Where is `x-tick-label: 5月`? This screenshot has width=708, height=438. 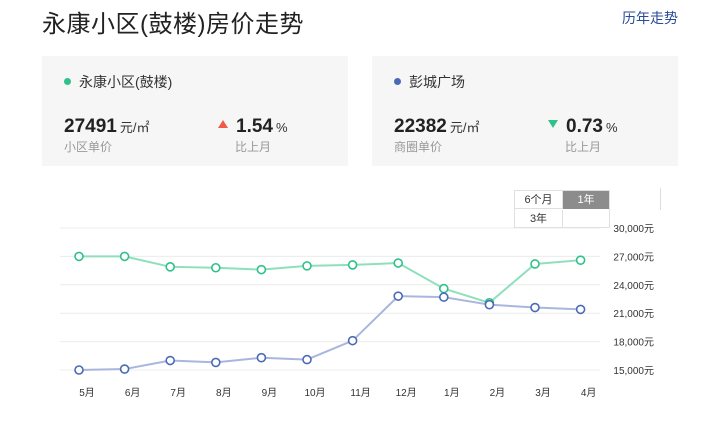
x-tick-label: 5月 is located at coordinates (87, 393).